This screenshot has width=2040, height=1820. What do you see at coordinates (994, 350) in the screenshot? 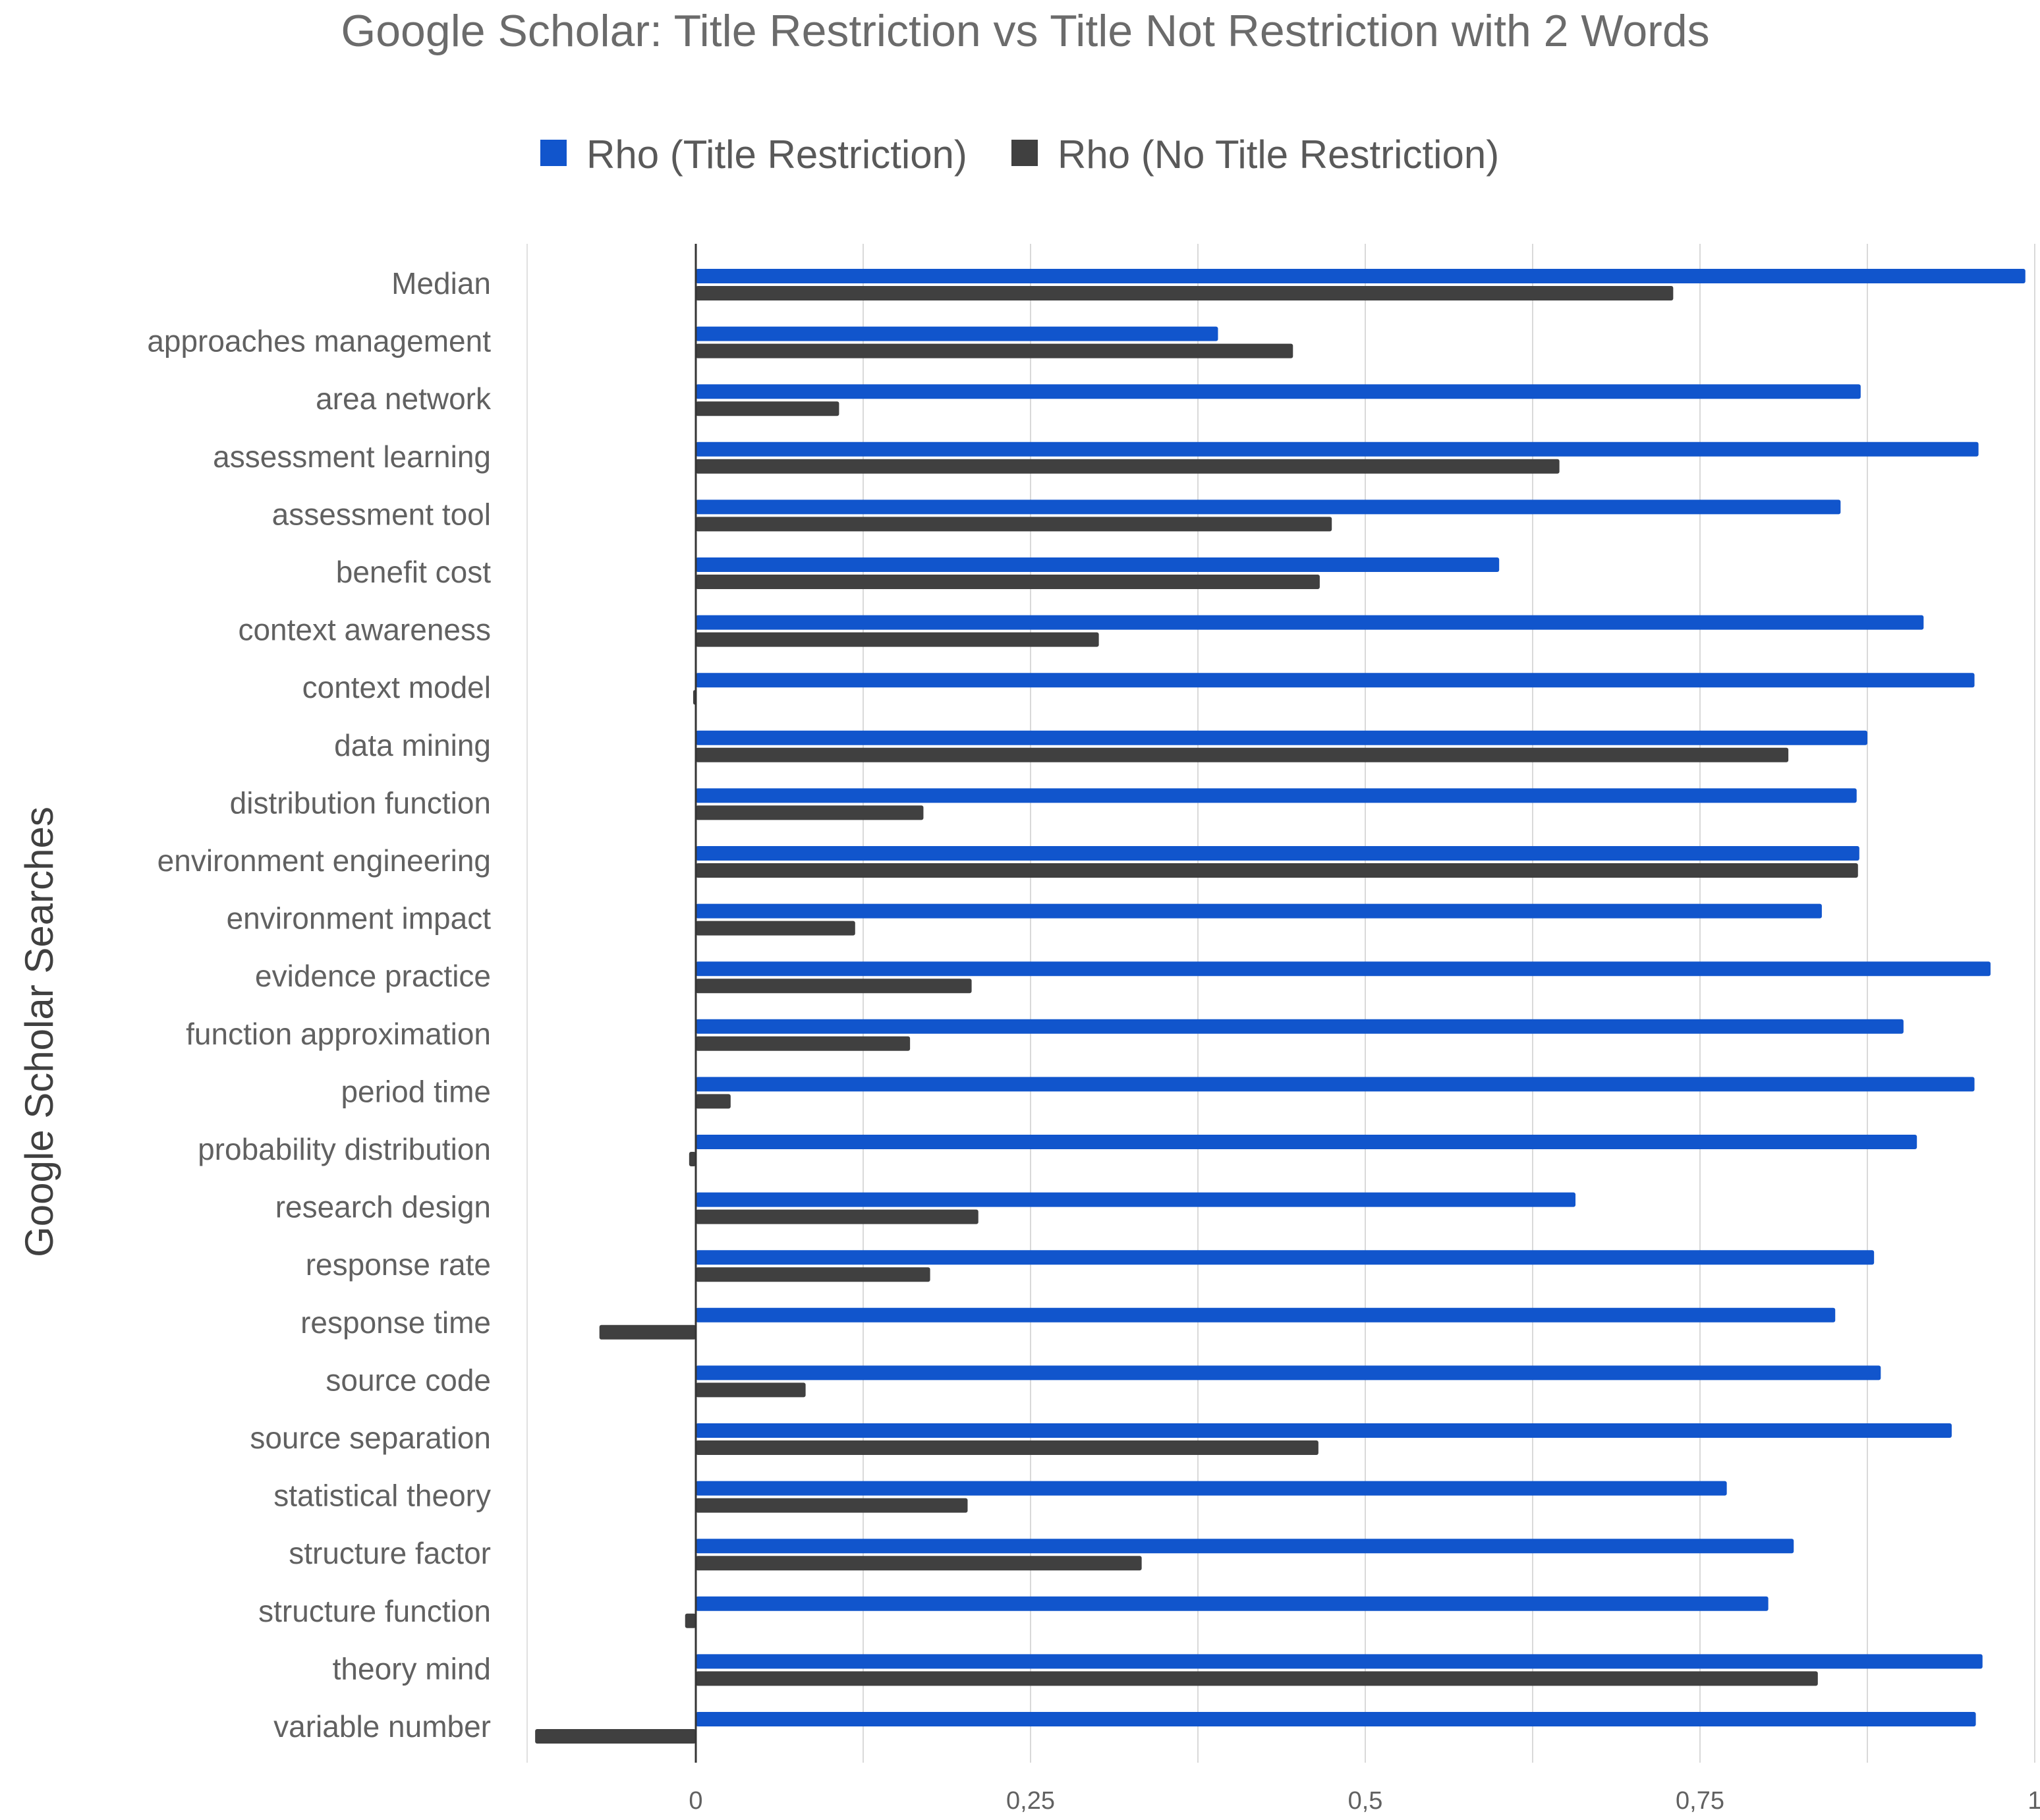
I see `bar-no-title-restriction-approaches-management` at bounding box center [994, 350].